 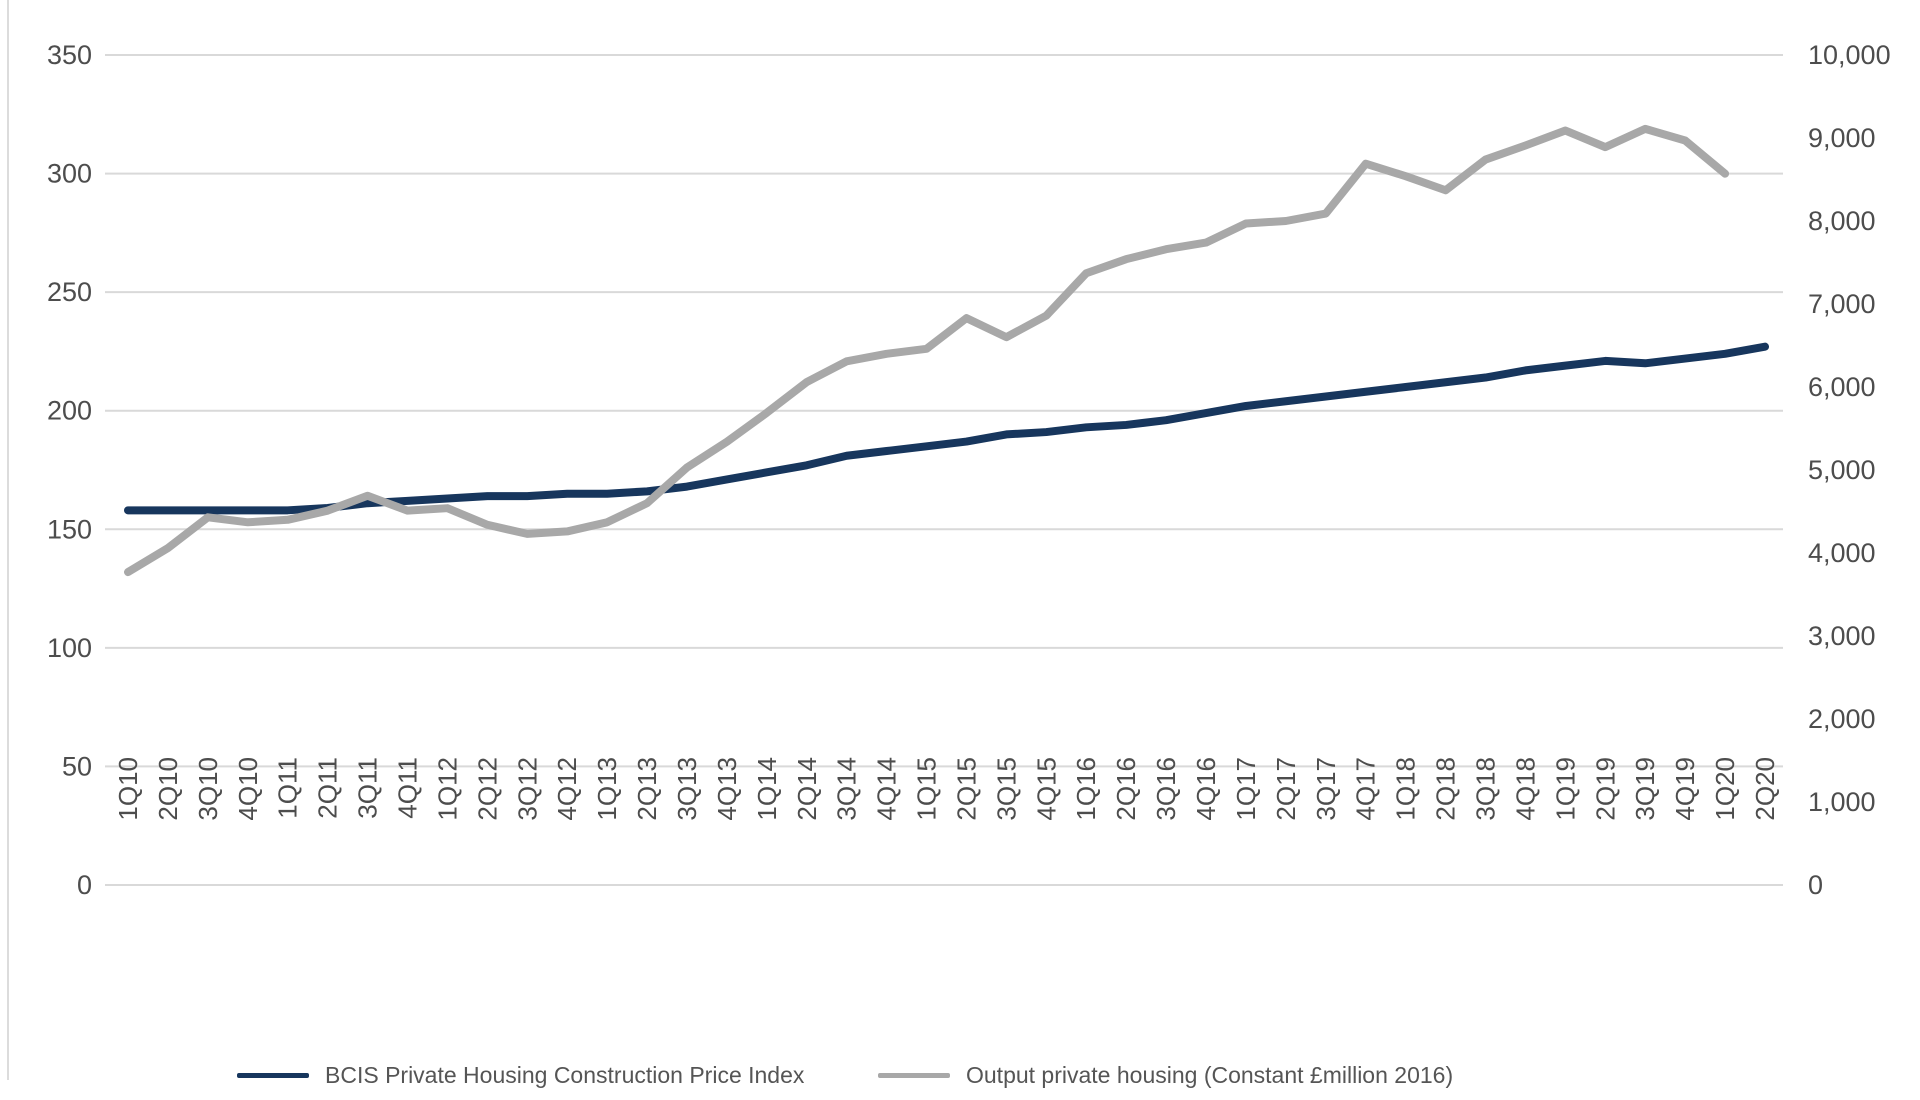 What do you see at coordinates (1842, 636) in the screenshot?
I see `right-axis-tick: 3,000` at bounding box center [1842, 636].